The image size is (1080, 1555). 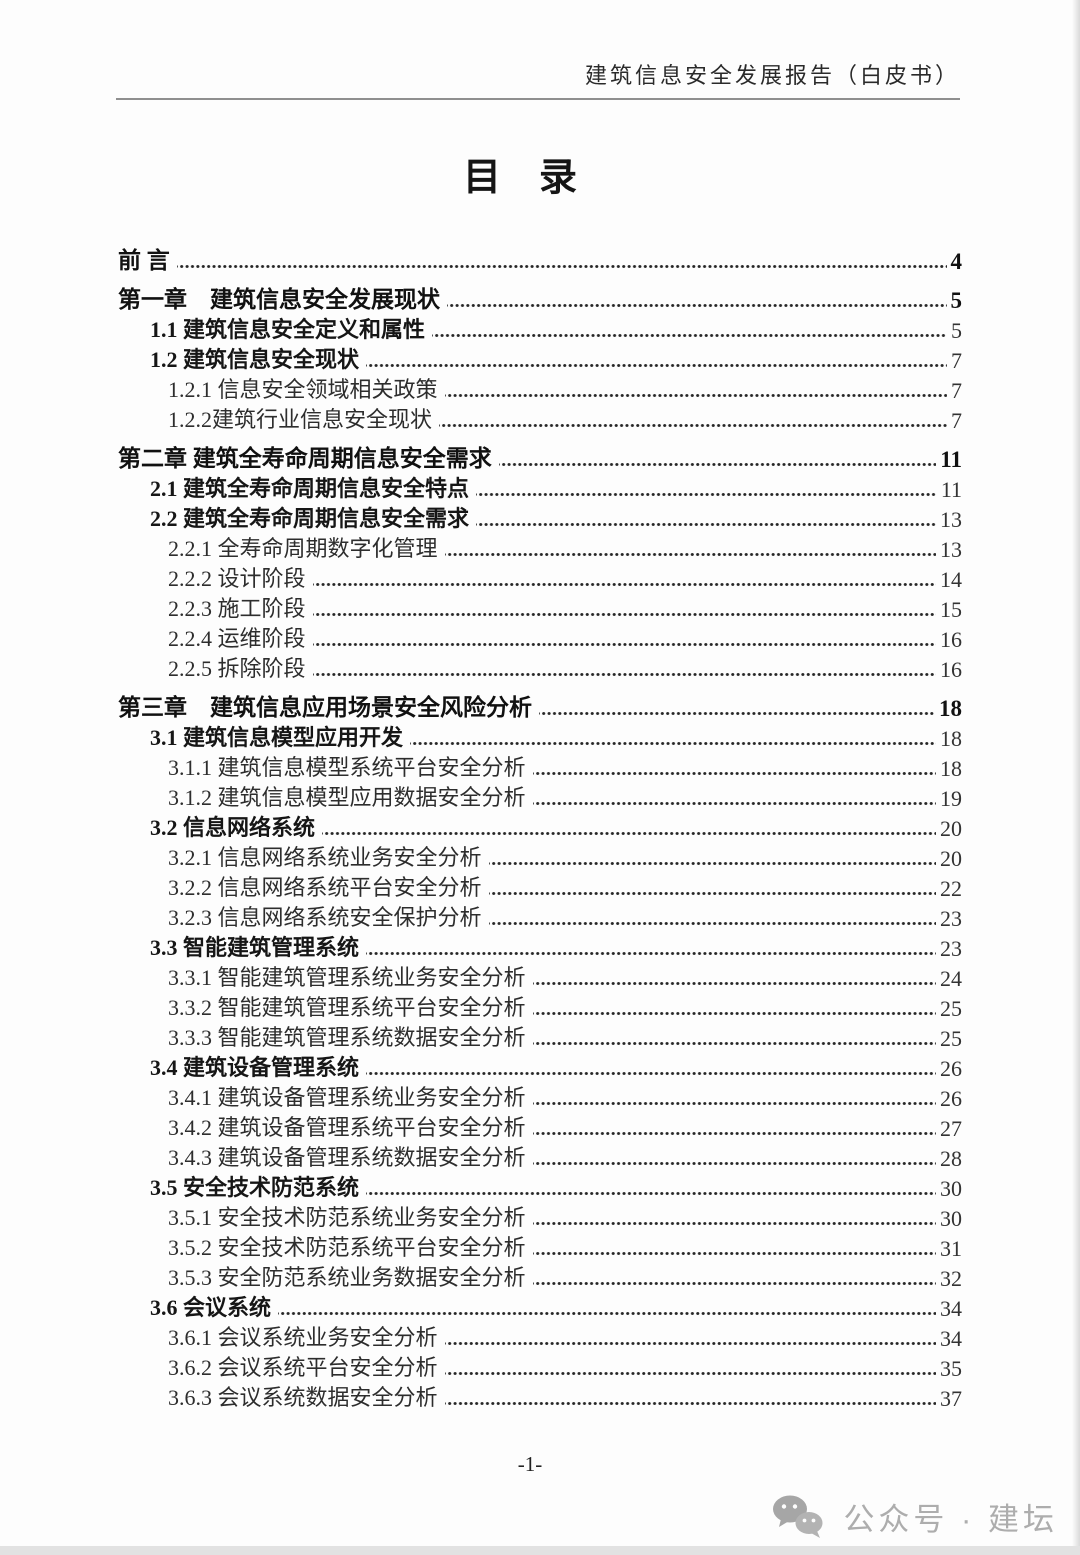 What do you see at coordinates (540, 1217) in the screenshot?
I see `toc-entry: 3.5.1 安全技术防范系统业务安全分析 30` at bounding box center [540, 1217].